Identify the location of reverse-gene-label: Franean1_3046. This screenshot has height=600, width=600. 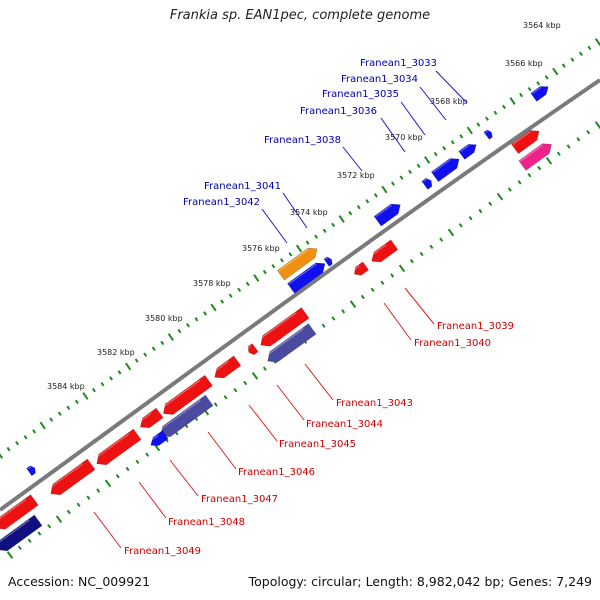
(276, 472).